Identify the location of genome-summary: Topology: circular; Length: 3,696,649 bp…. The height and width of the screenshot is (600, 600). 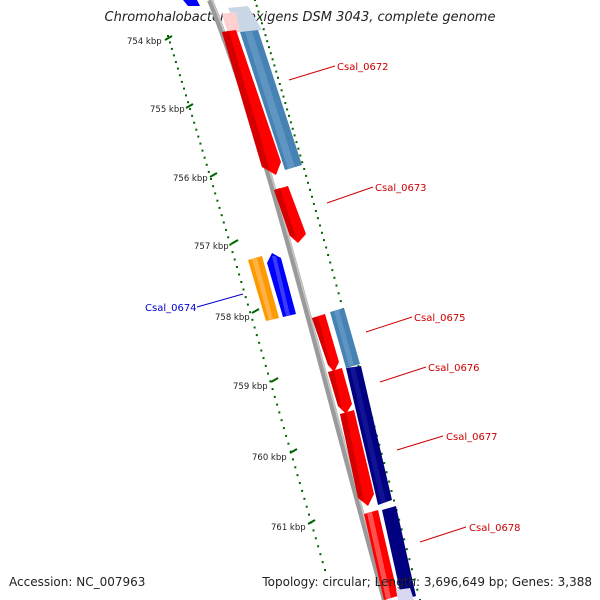
(427, 582).